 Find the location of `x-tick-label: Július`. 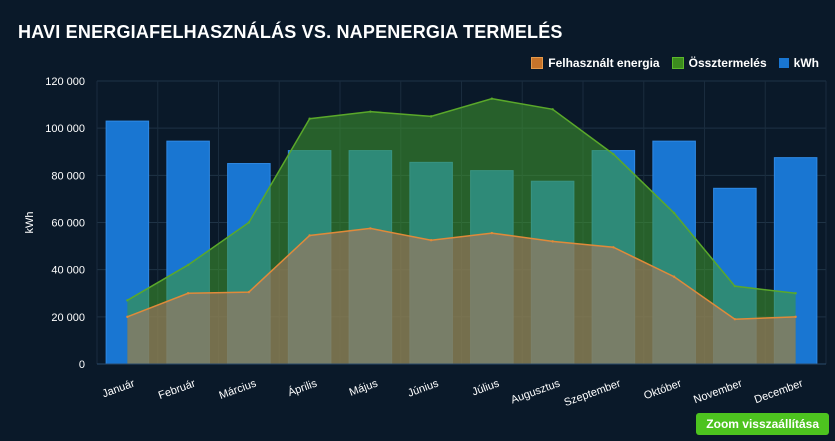

x-tick-label: Július is located at coordinates (485, 387).